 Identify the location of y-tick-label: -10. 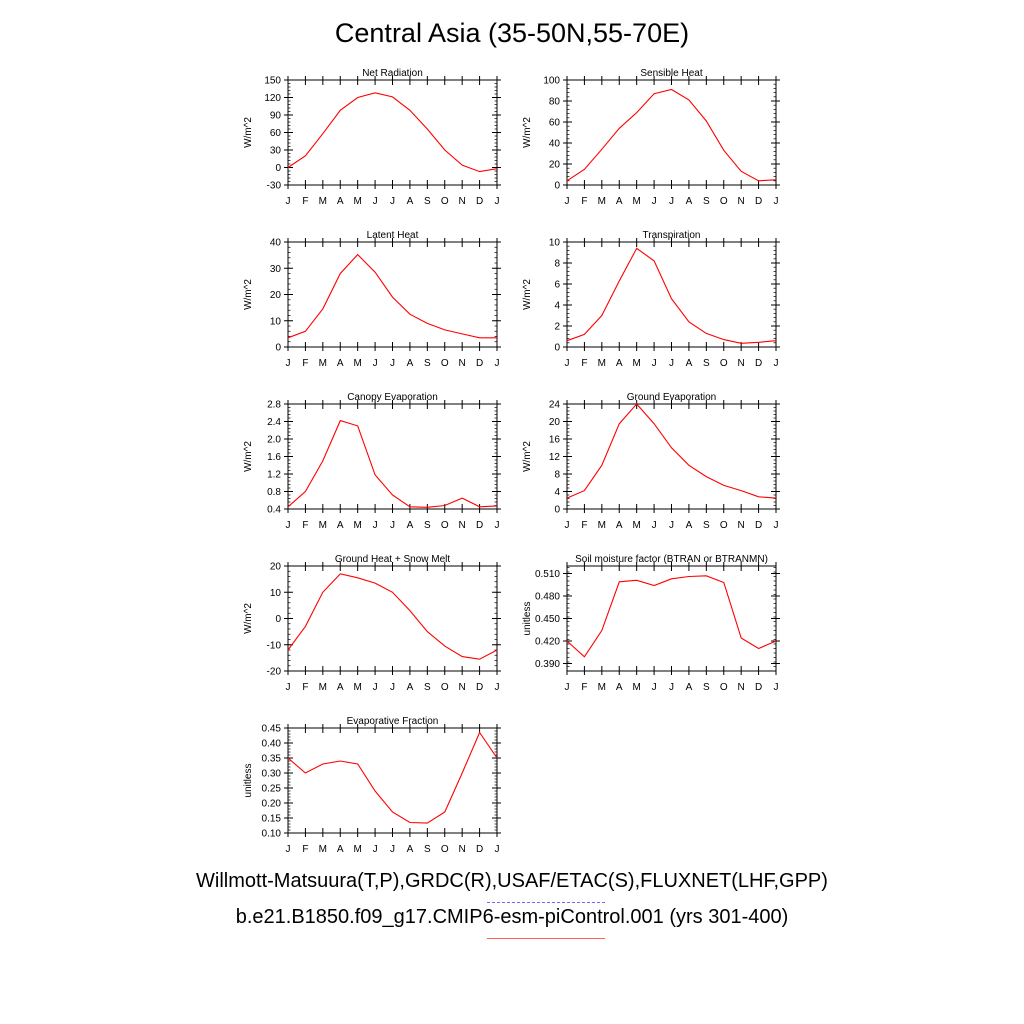
(274, 645).